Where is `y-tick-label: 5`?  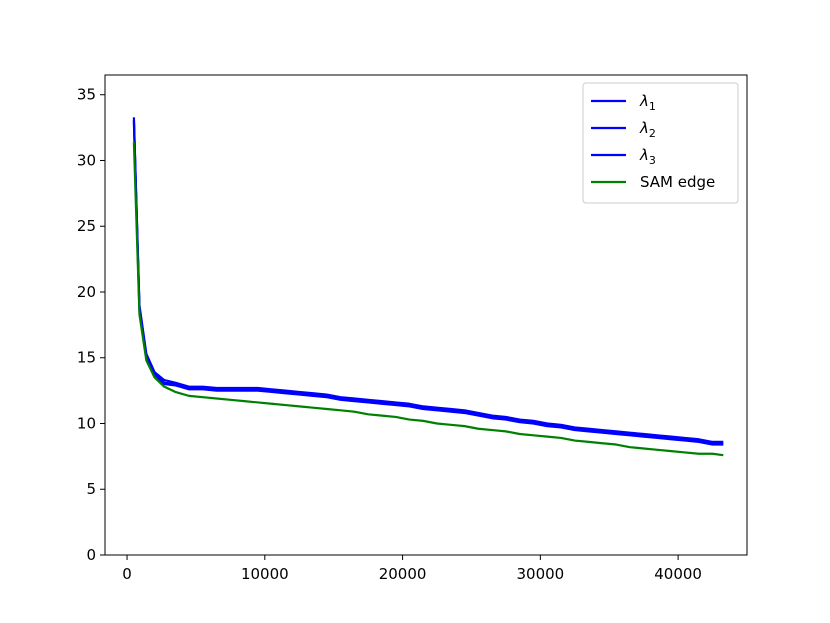
y-tick-label: 5 is located at coordinates (91, 489).